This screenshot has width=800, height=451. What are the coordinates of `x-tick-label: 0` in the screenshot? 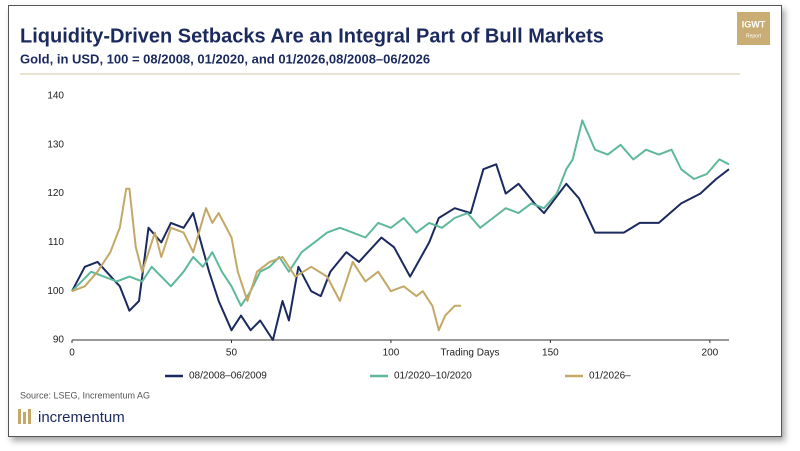 It's located at (72, 353).